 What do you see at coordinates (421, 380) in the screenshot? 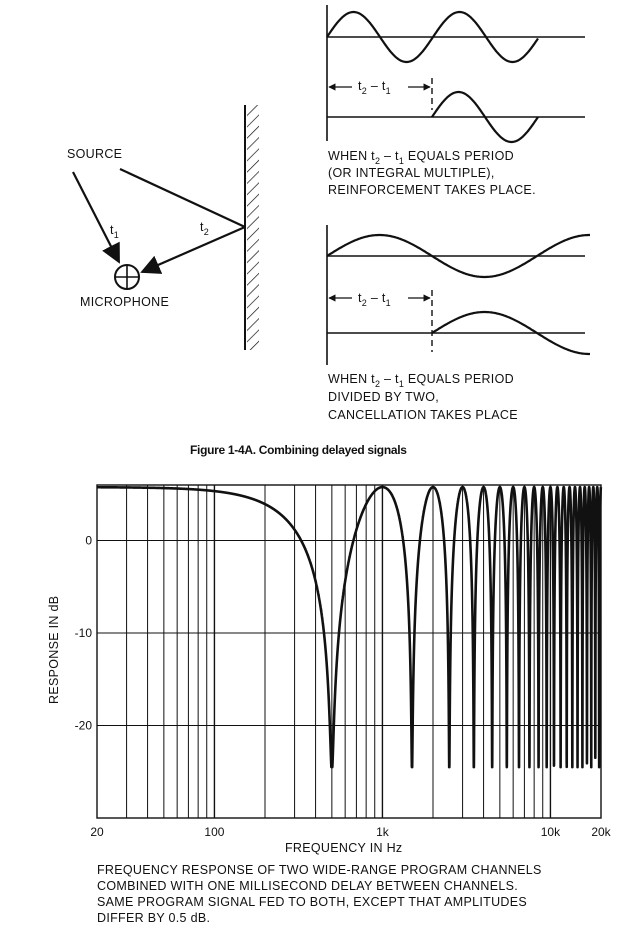
I see `cancel-caption-line1: WHEN t2 – t1 EQUALS PERIOD` at bounding box center [421, 380].